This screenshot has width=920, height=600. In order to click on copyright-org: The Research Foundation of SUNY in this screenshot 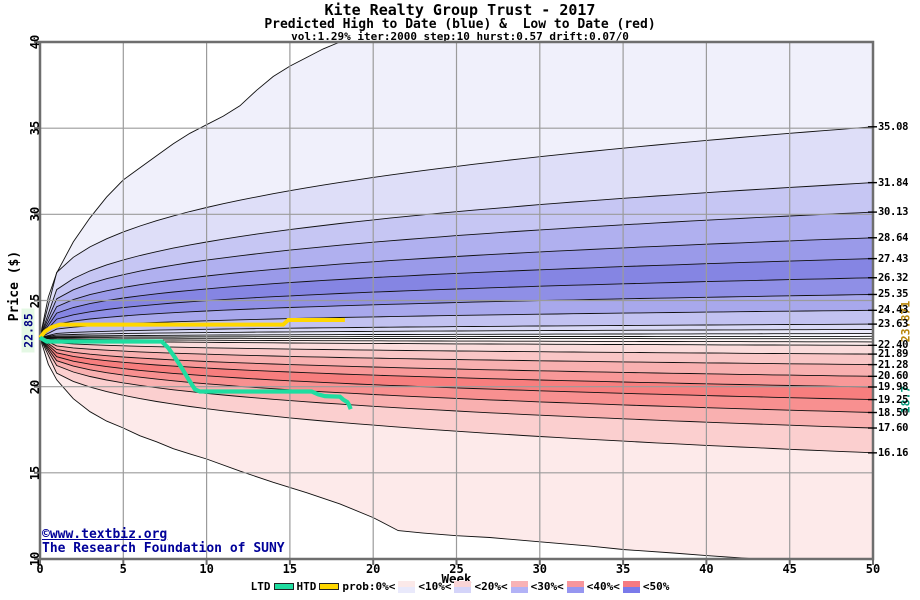, I will do `click(163, 548)`.